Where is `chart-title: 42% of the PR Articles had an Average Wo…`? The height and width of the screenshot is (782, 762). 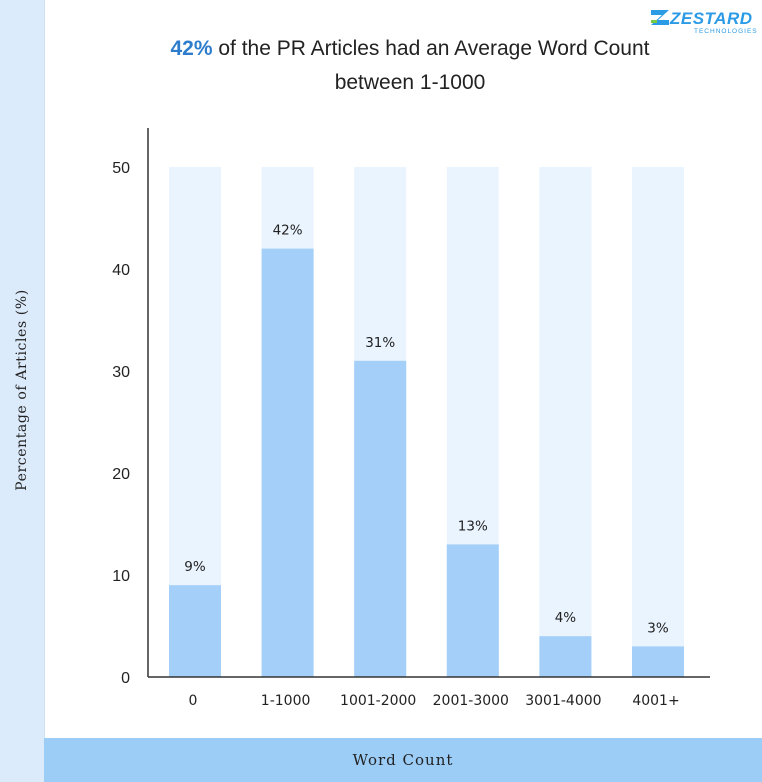
chart-title: 42% of the PR Articles had an Average Wo… is located at coordinates (410, 66).